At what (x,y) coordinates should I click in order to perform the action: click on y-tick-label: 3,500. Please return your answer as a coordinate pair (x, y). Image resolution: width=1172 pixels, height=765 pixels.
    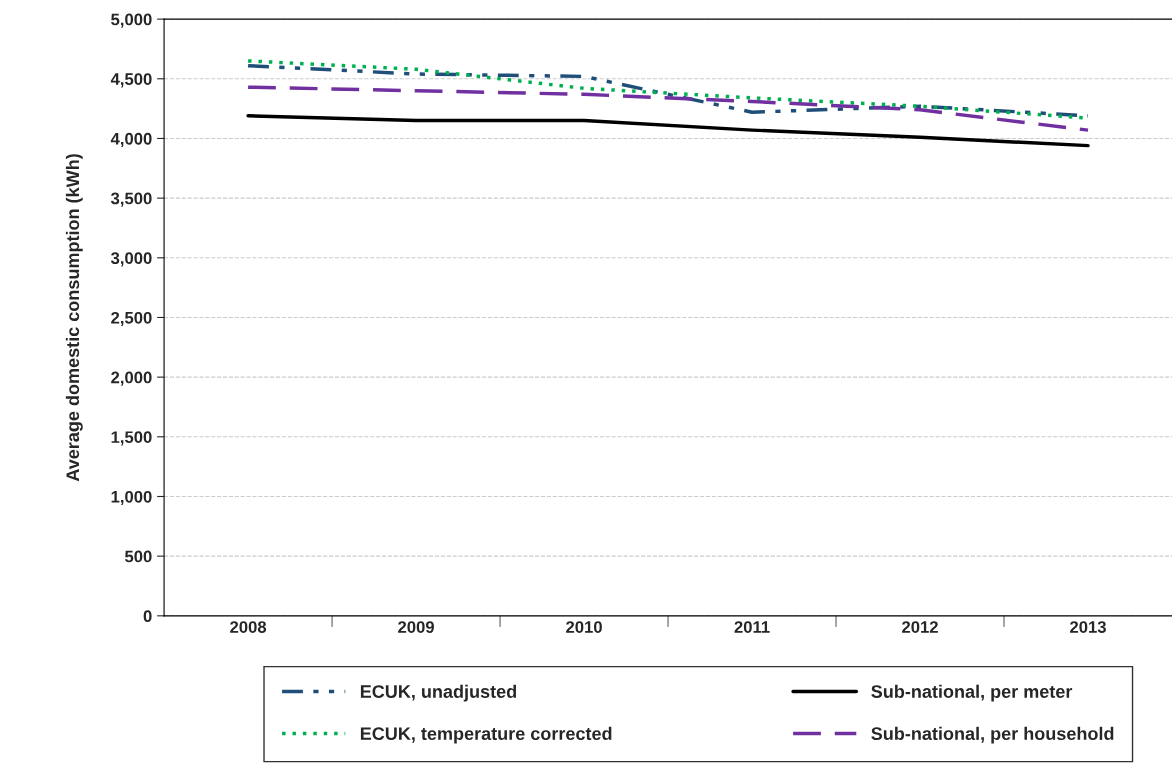
    Looking at the image, I should click on (131, 199).